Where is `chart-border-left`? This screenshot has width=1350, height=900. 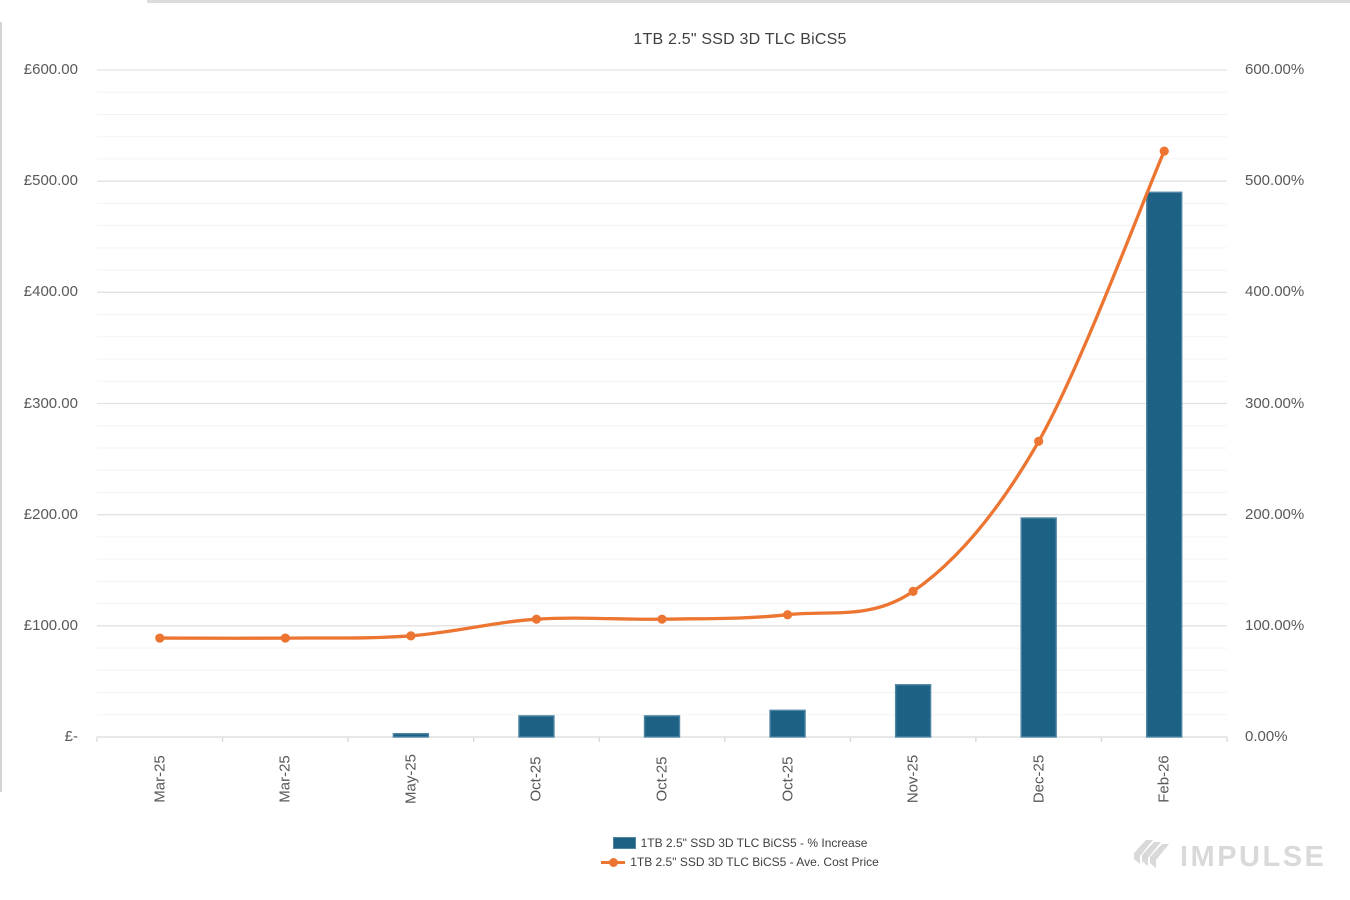 chart-border-left is located at coordinates (1, 407).